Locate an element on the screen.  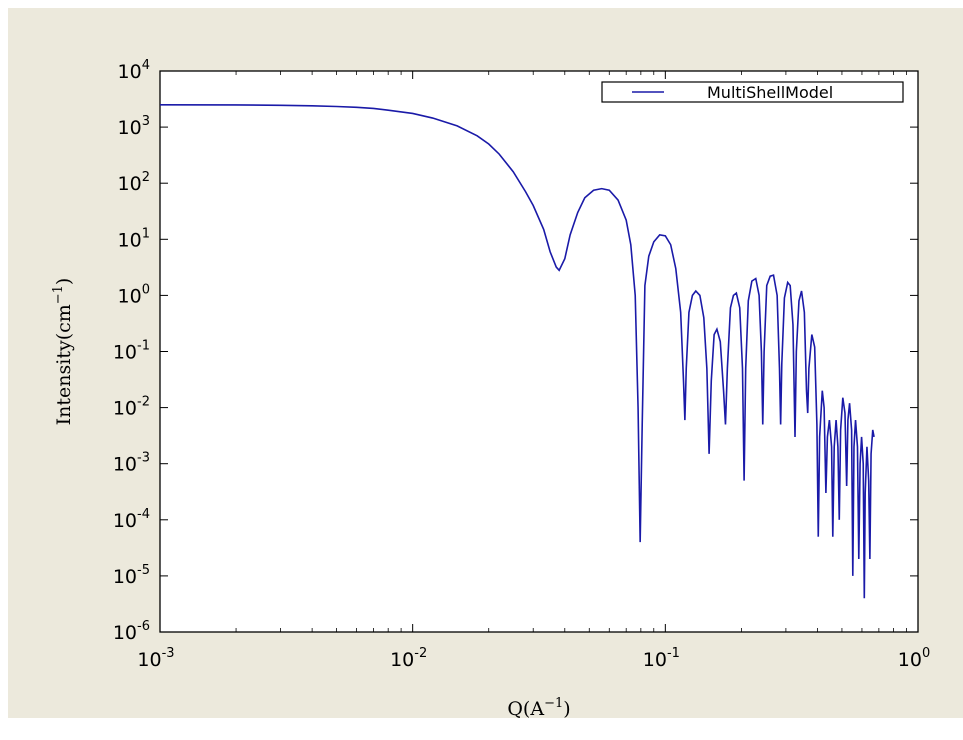
y-tick-label-exp: -5 is located at coordinates (143, 570).